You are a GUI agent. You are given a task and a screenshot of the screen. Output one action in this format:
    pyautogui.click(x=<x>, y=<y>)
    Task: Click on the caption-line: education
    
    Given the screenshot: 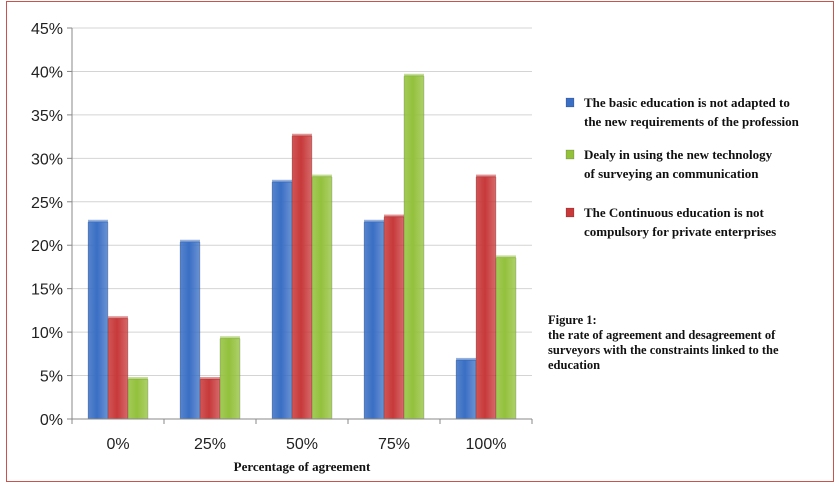 What is the action you would take?
    pyautogui.click(x=574, y=365)
    